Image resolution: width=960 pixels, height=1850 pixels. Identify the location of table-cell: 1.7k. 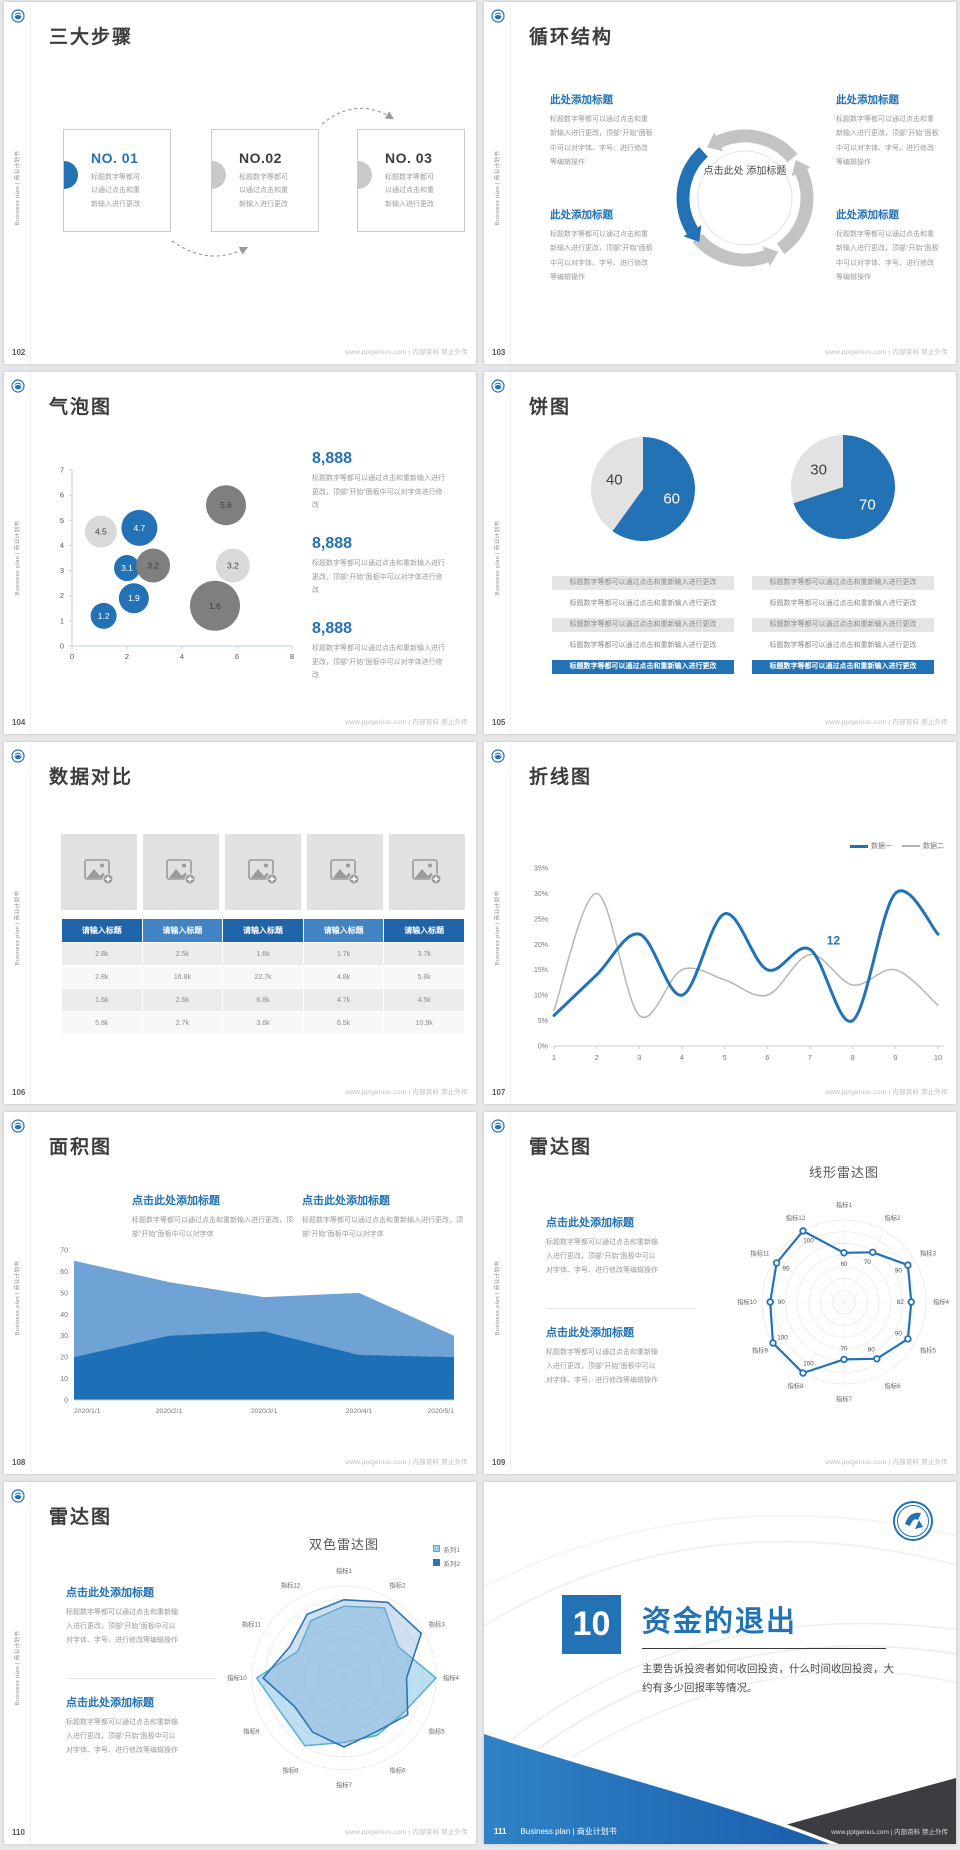
(343, 954).